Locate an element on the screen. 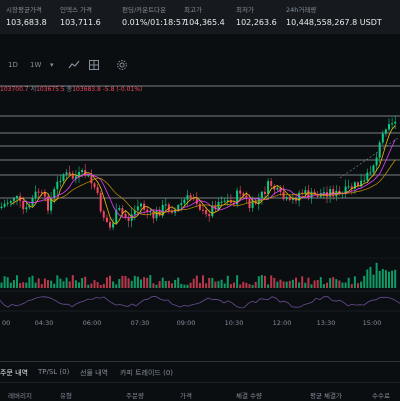 This screenshot has height=401, width=400. tab-tpsl: TP/SL (0) is located at coordinates (54, 372).